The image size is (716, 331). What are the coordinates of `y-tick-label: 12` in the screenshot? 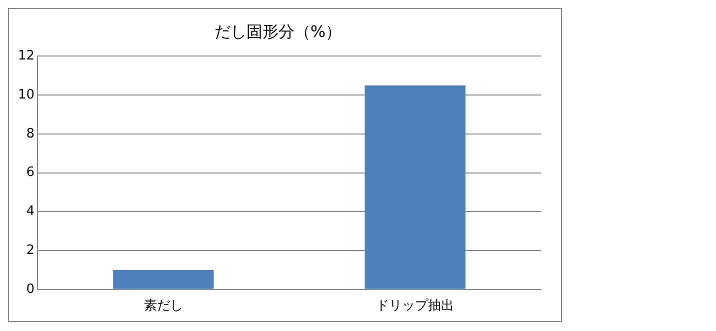 It's located at (26, 56).